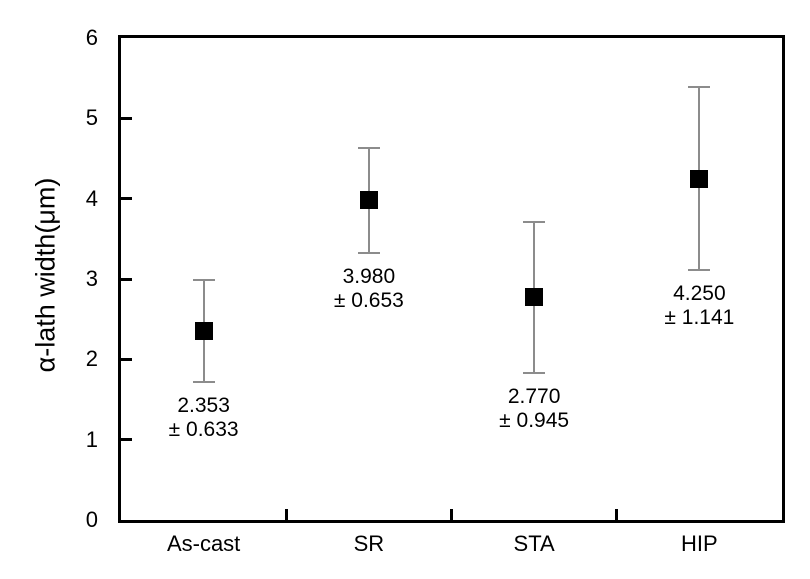  I want to click on point-value-label: 3.980 ± 0.653, so click(369, 289).